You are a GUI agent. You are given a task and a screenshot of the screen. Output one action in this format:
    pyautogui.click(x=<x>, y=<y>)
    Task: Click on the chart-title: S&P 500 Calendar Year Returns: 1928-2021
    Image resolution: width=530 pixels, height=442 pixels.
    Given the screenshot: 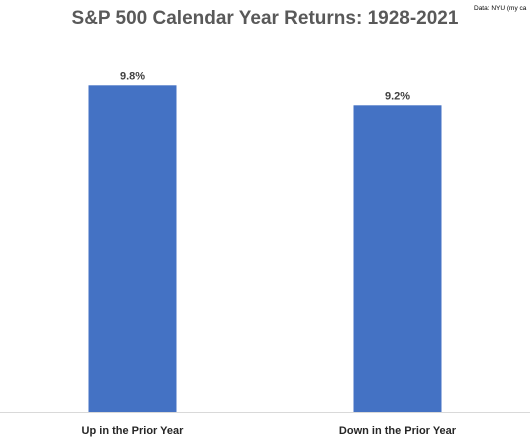 What is the action you would take?
    pyautogui.click(x=265, y=18)
    